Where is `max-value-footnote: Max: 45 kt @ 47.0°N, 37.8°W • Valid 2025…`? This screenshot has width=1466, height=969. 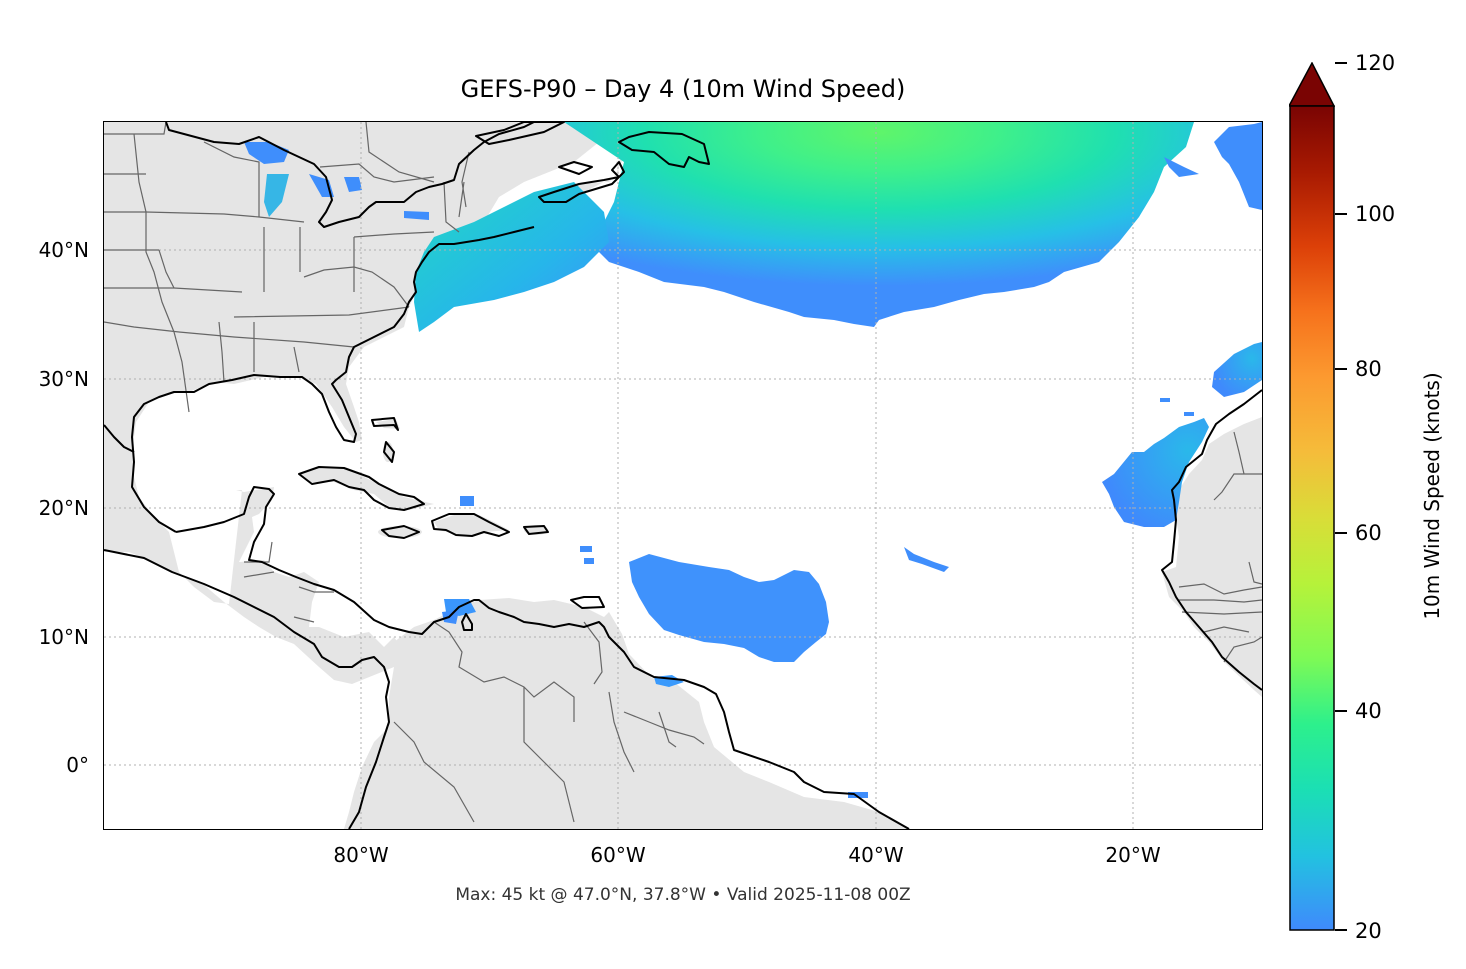
max-value-footnote: Max: 45 kt @ 47.0°N, 37.8°W • Valid 2025… is located at coordinates (683, 895).